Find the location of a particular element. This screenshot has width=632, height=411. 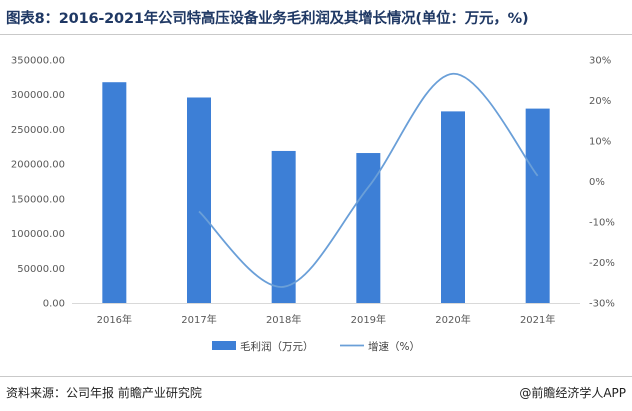

credit-note: @前瞻经济学人APP is located at coordinates (572, 393).